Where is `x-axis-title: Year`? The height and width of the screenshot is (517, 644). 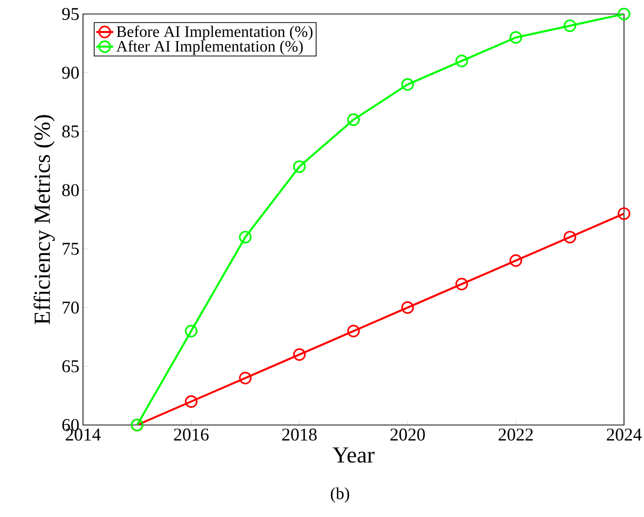
x-axis-title: Year is located at coordinates (353, 455).